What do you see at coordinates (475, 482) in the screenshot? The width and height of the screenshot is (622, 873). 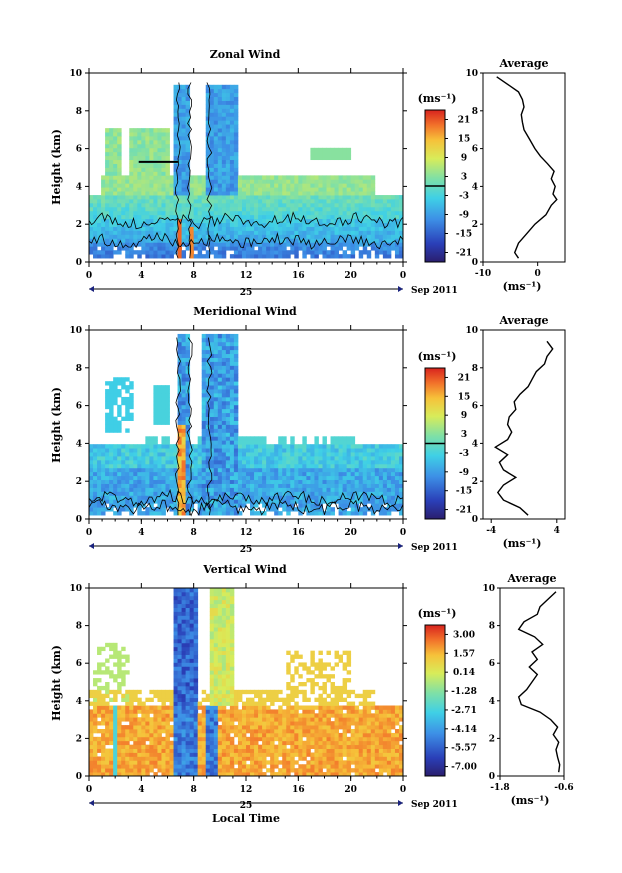 I see `y-tick-label: 2` at bounding box center [475, 482].